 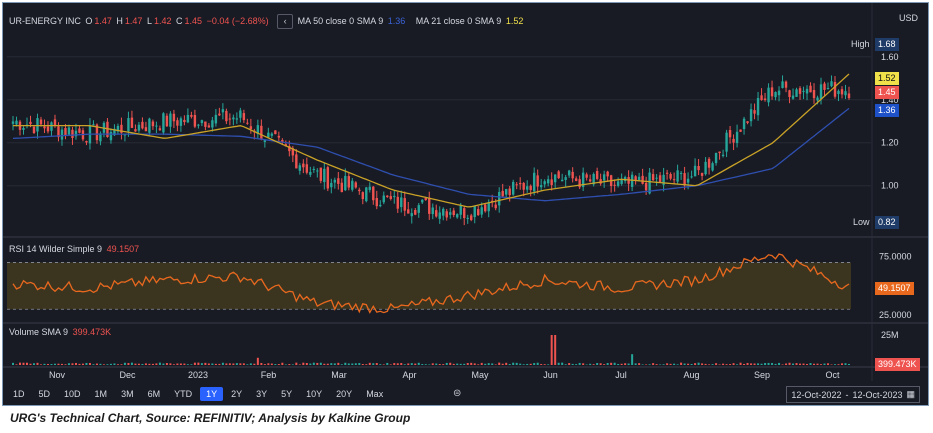 I want to click on range-button-1d: 1D, so click(x=19, y=393).